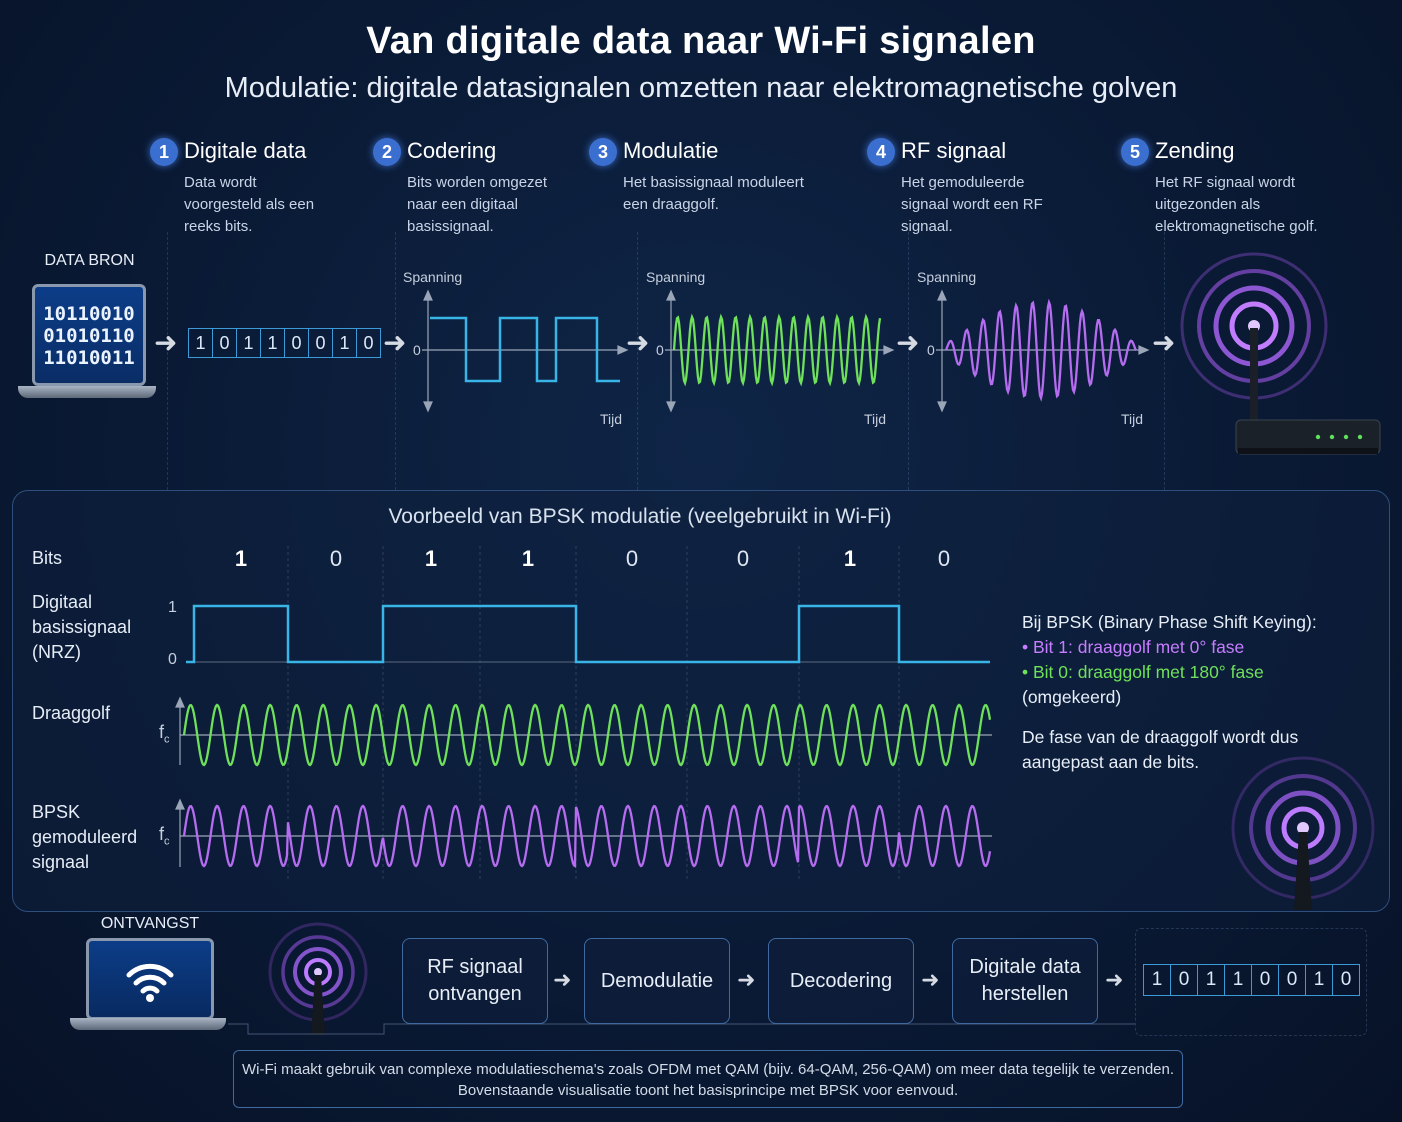  I want to click on square-wave, so click(525, 349).